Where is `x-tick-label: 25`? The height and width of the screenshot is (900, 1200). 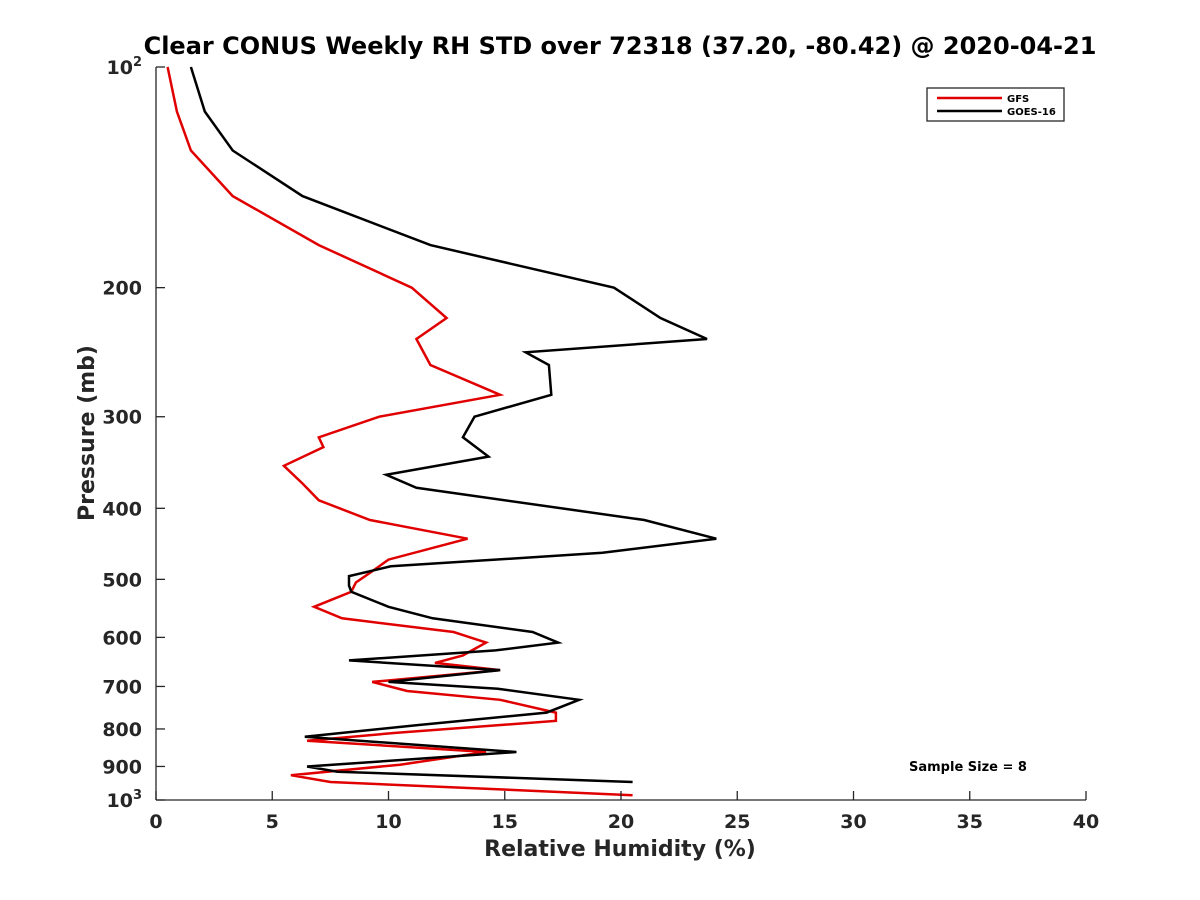 x-tick-label: 25 is located at coordinates (737, 822).